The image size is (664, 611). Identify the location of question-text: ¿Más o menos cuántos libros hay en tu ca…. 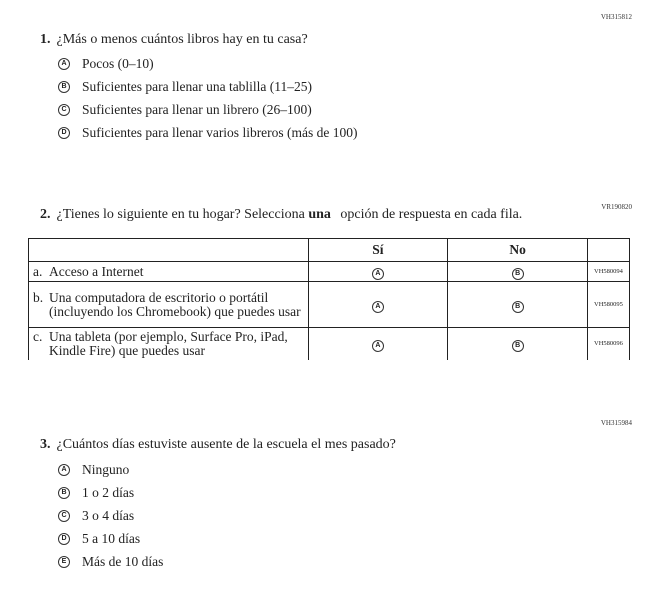
(182, 39).